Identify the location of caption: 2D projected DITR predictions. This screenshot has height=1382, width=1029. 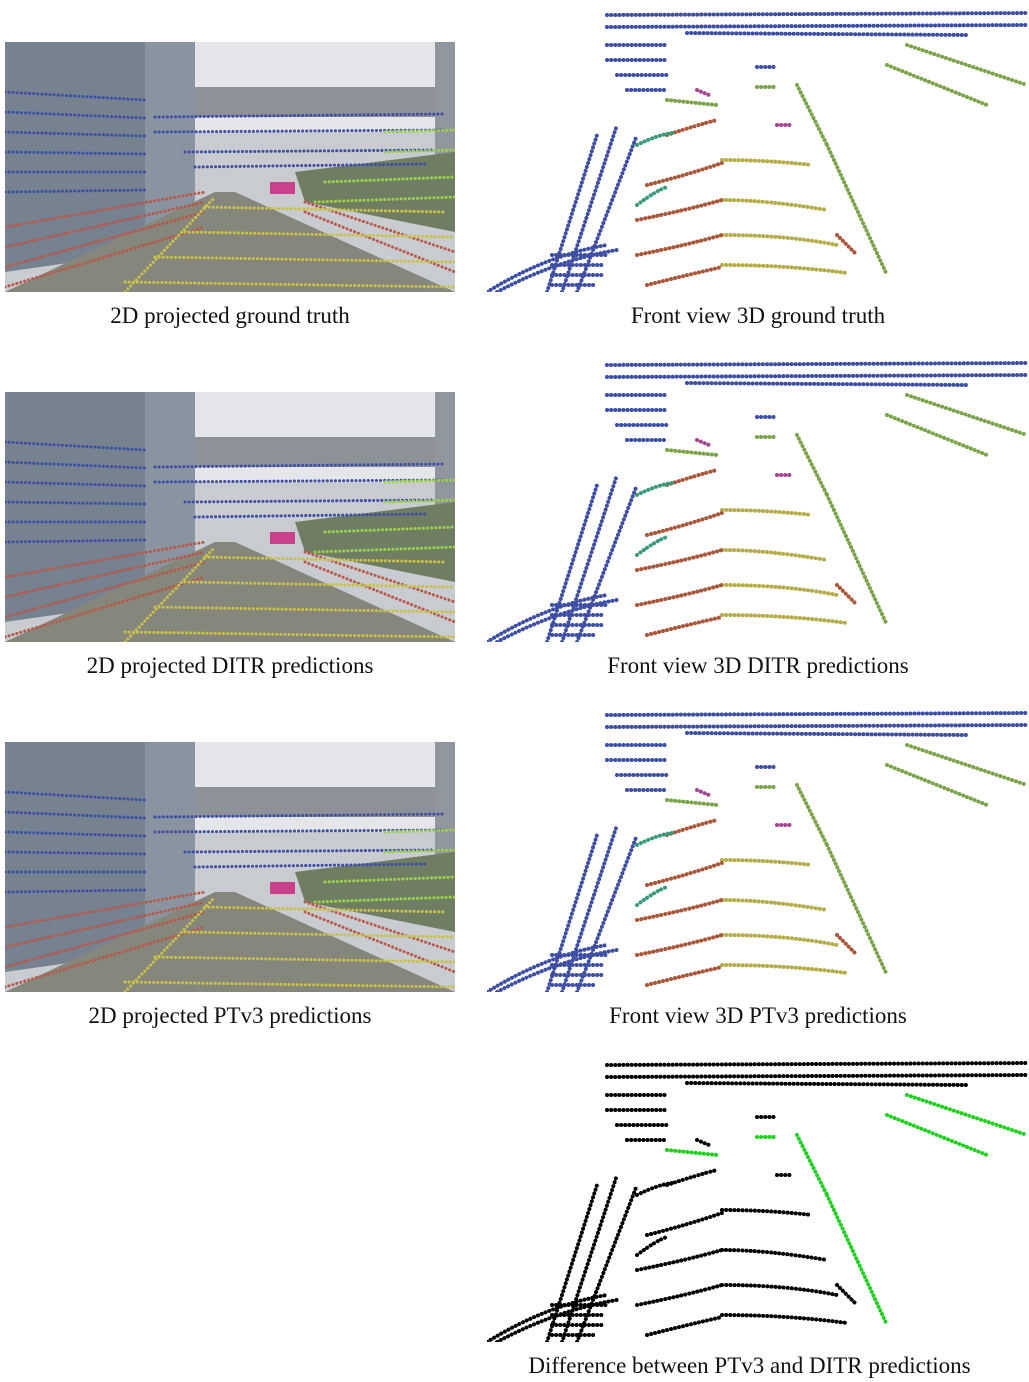
(230, 665).